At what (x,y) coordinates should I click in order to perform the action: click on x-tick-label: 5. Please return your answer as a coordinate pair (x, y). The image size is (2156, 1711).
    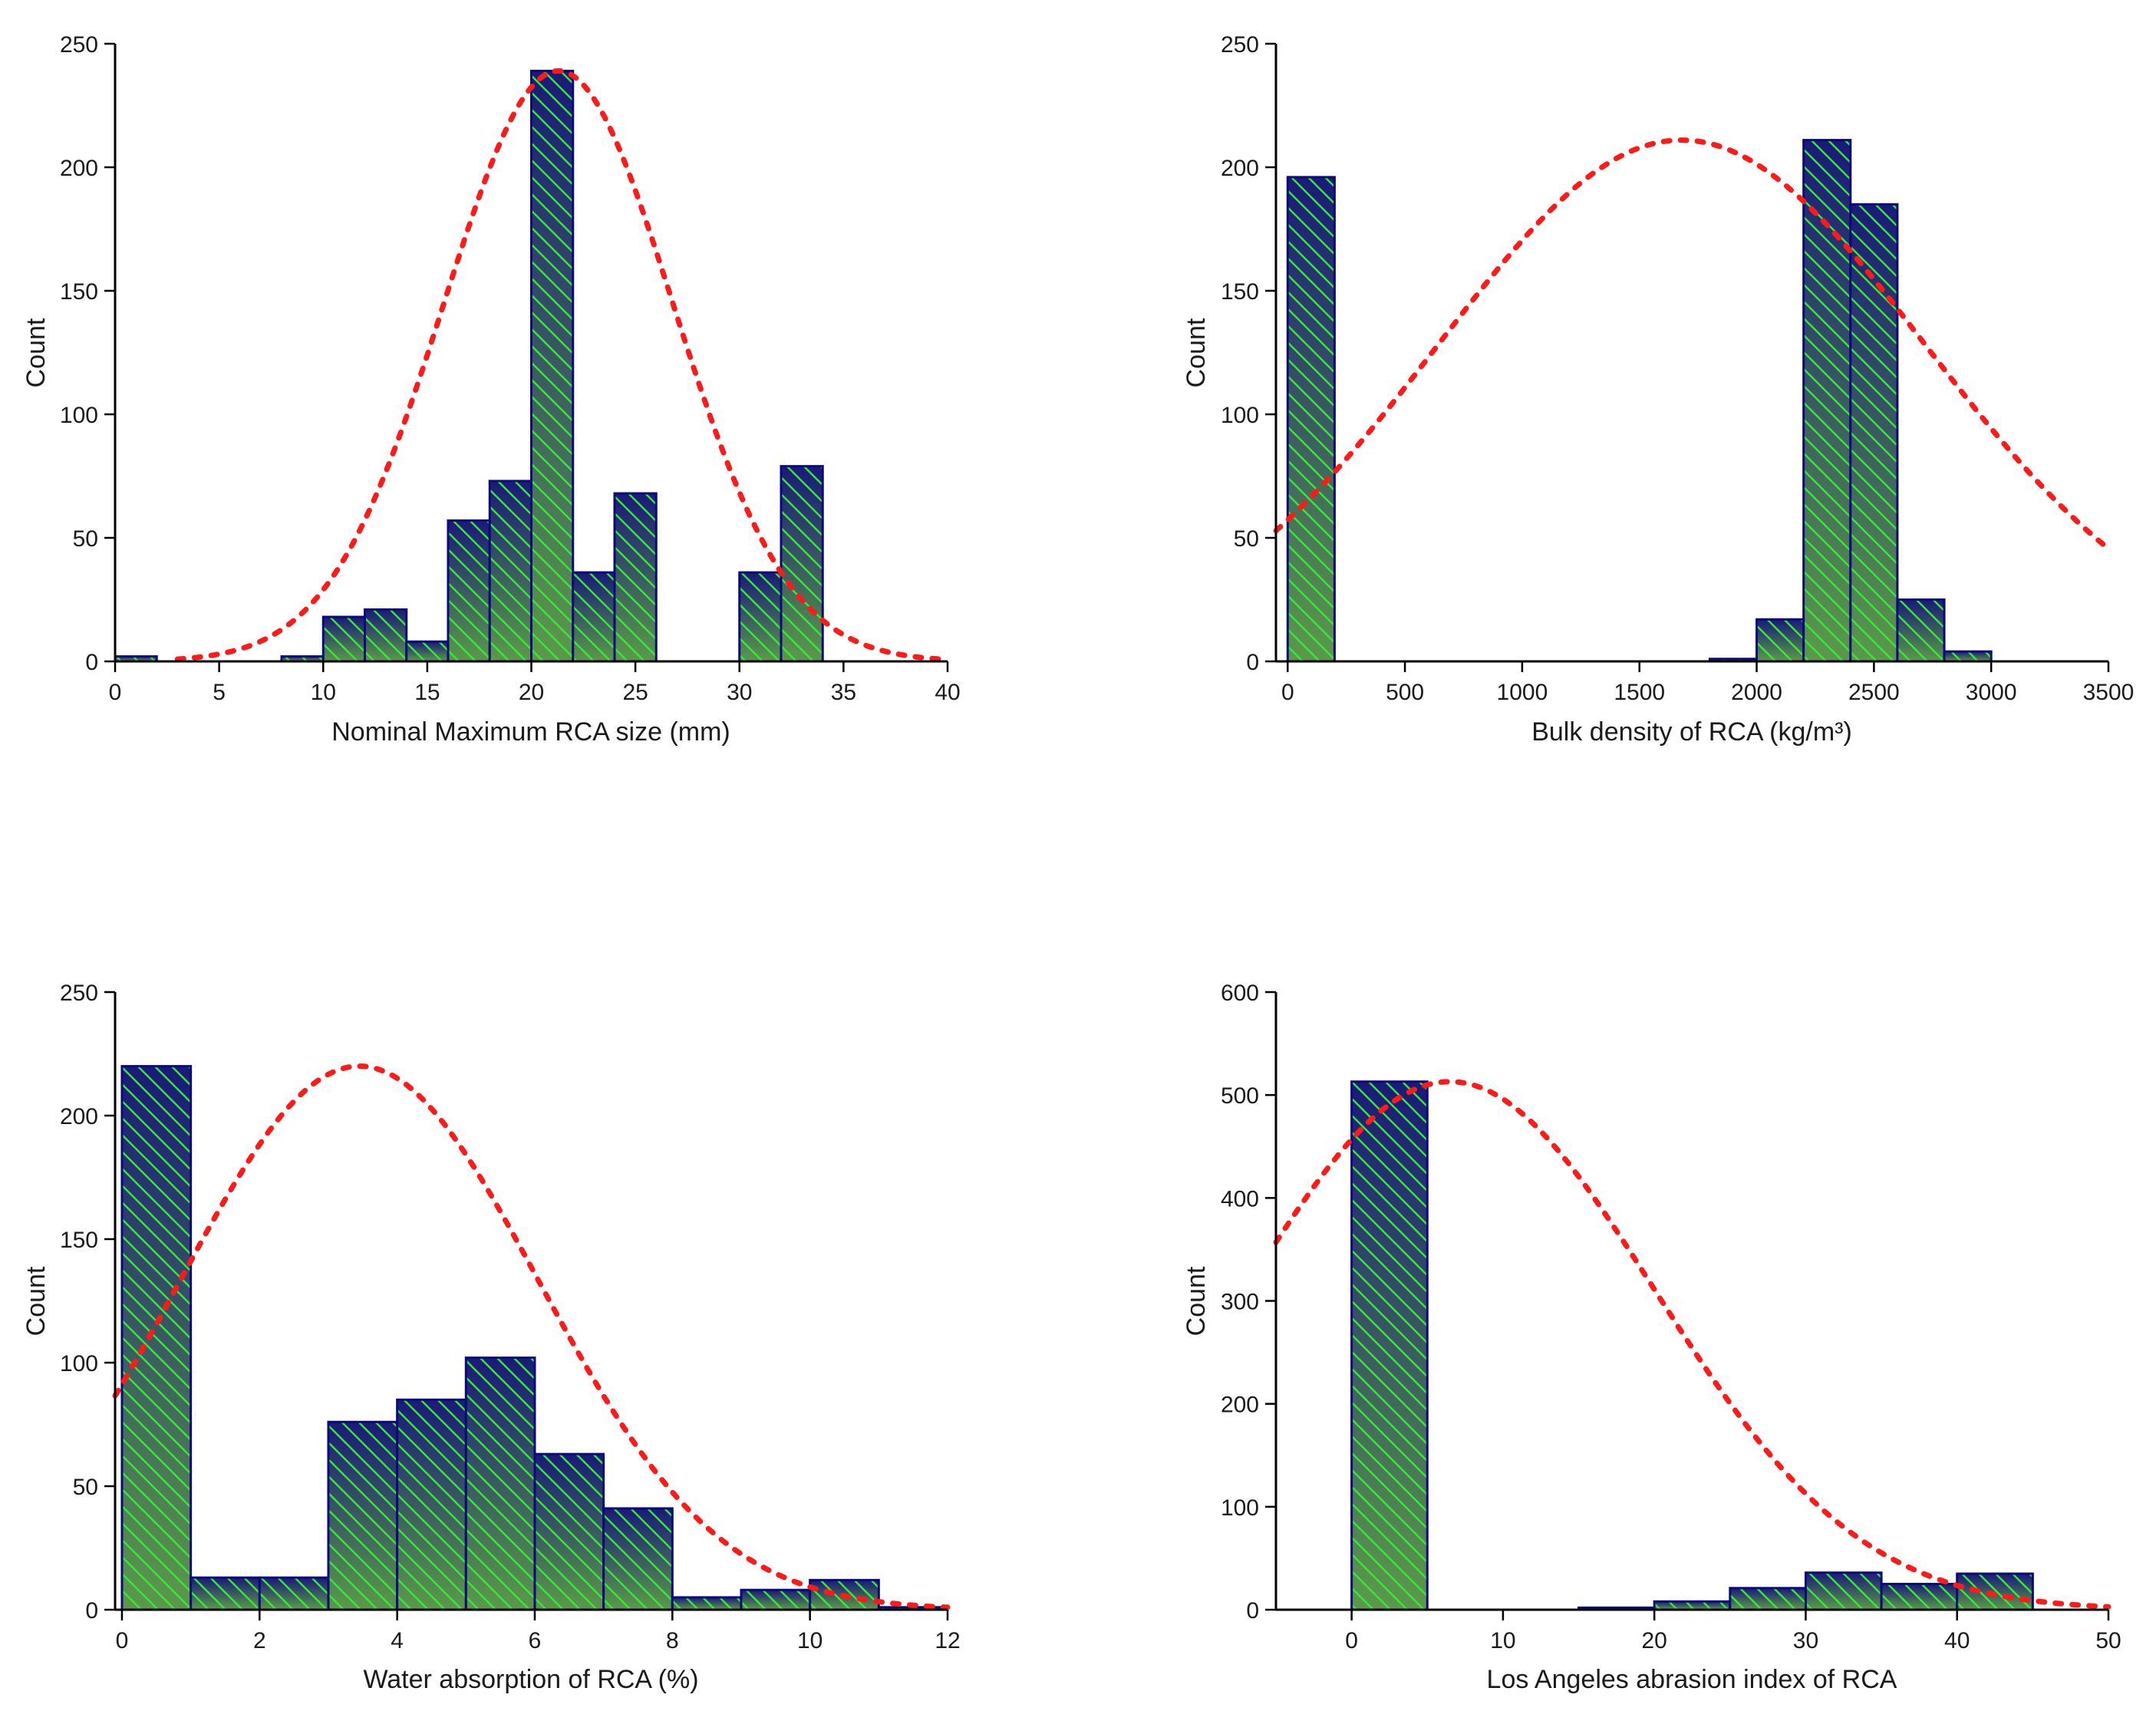
    Looking at the image, I should click on (219, 692).